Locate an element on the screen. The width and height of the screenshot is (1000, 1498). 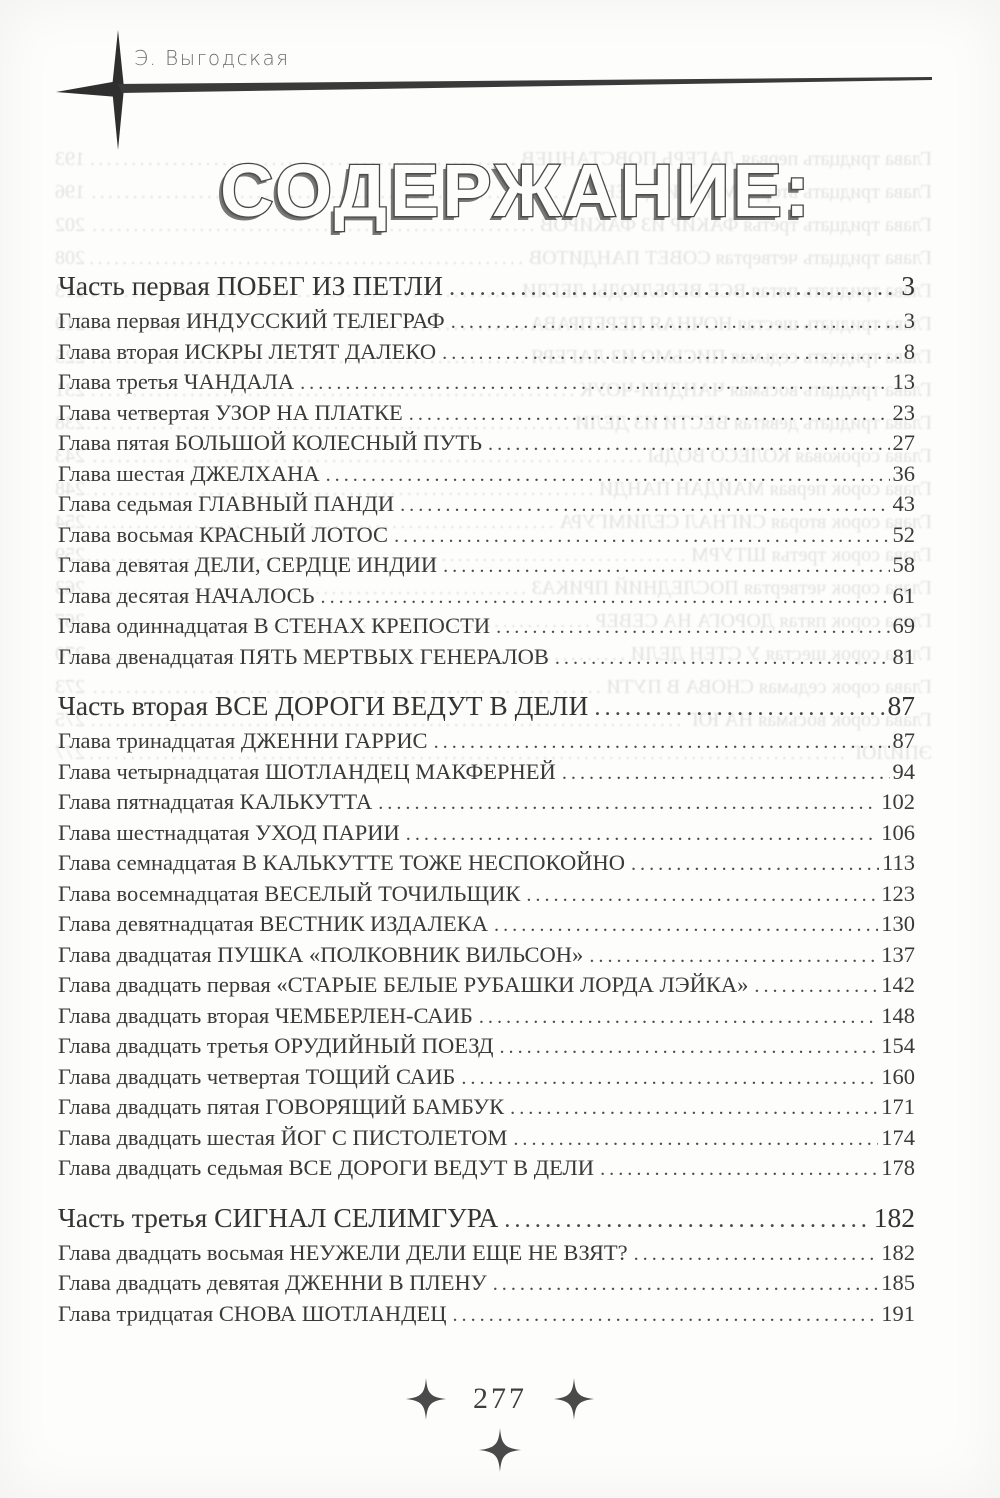
contents-title: СОДЕРЖАНИЕ: is located at coordinates (516, 191).